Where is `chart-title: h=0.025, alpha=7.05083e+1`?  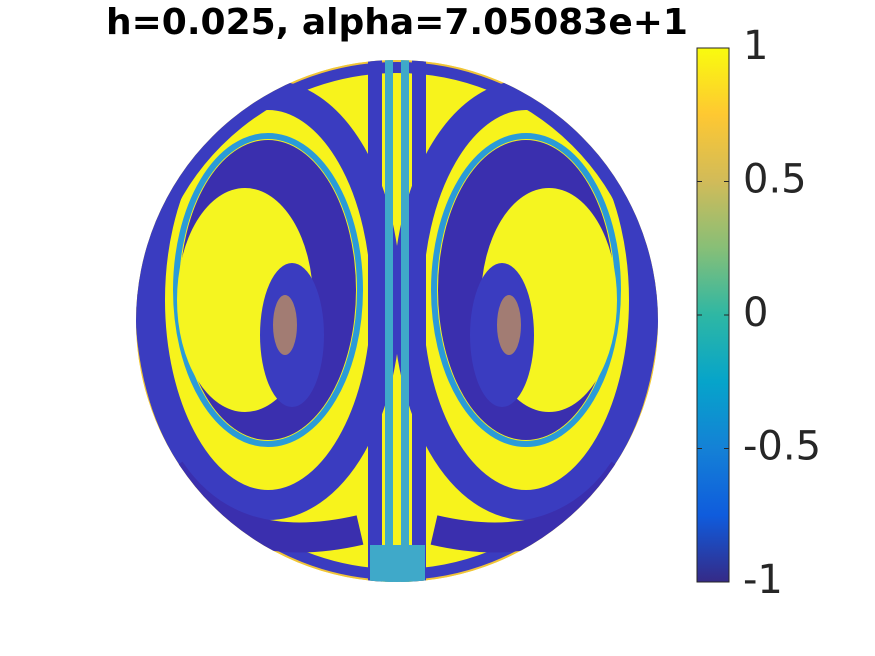
chart-title: h=0.025, alpha=7.05083e+1 is located at coordinates (397, 22).